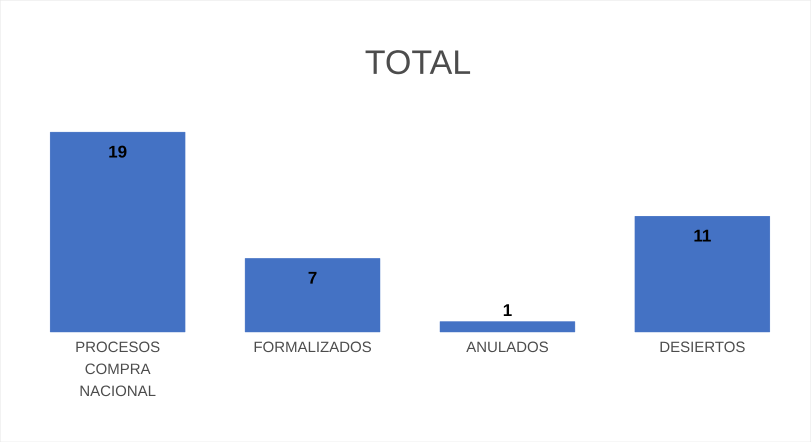 The height and width of the screenshot is (442, 811). What do you see at coordinates (702, 346) in the screenshot?
I see `x-tick-label: DESIERTOS` at bounding box center [702, 346].